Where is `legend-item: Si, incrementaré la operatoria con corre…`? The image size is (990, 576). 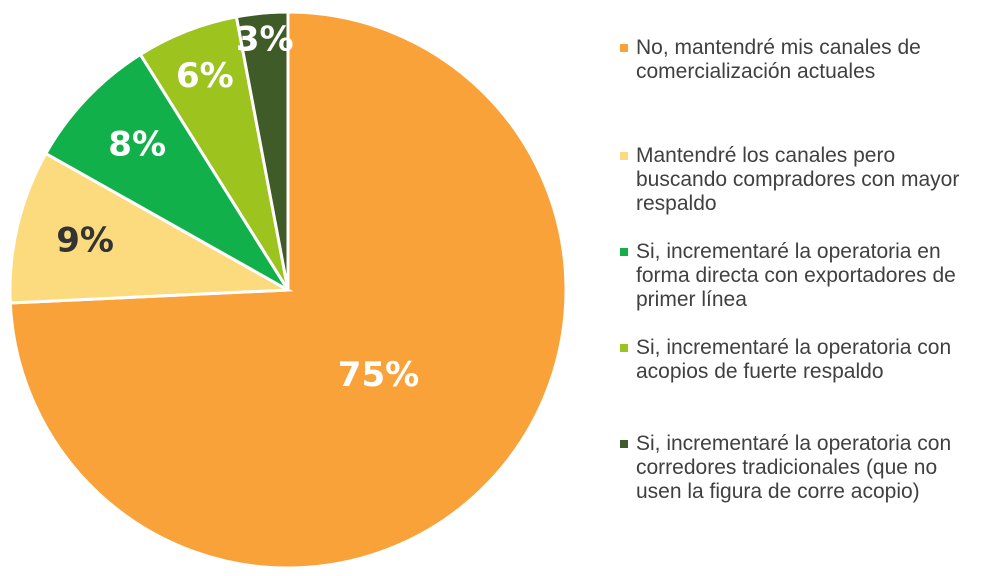 legend-item: Si, incrementaré la operatoria con corre… is located at coordinates (803, 468).